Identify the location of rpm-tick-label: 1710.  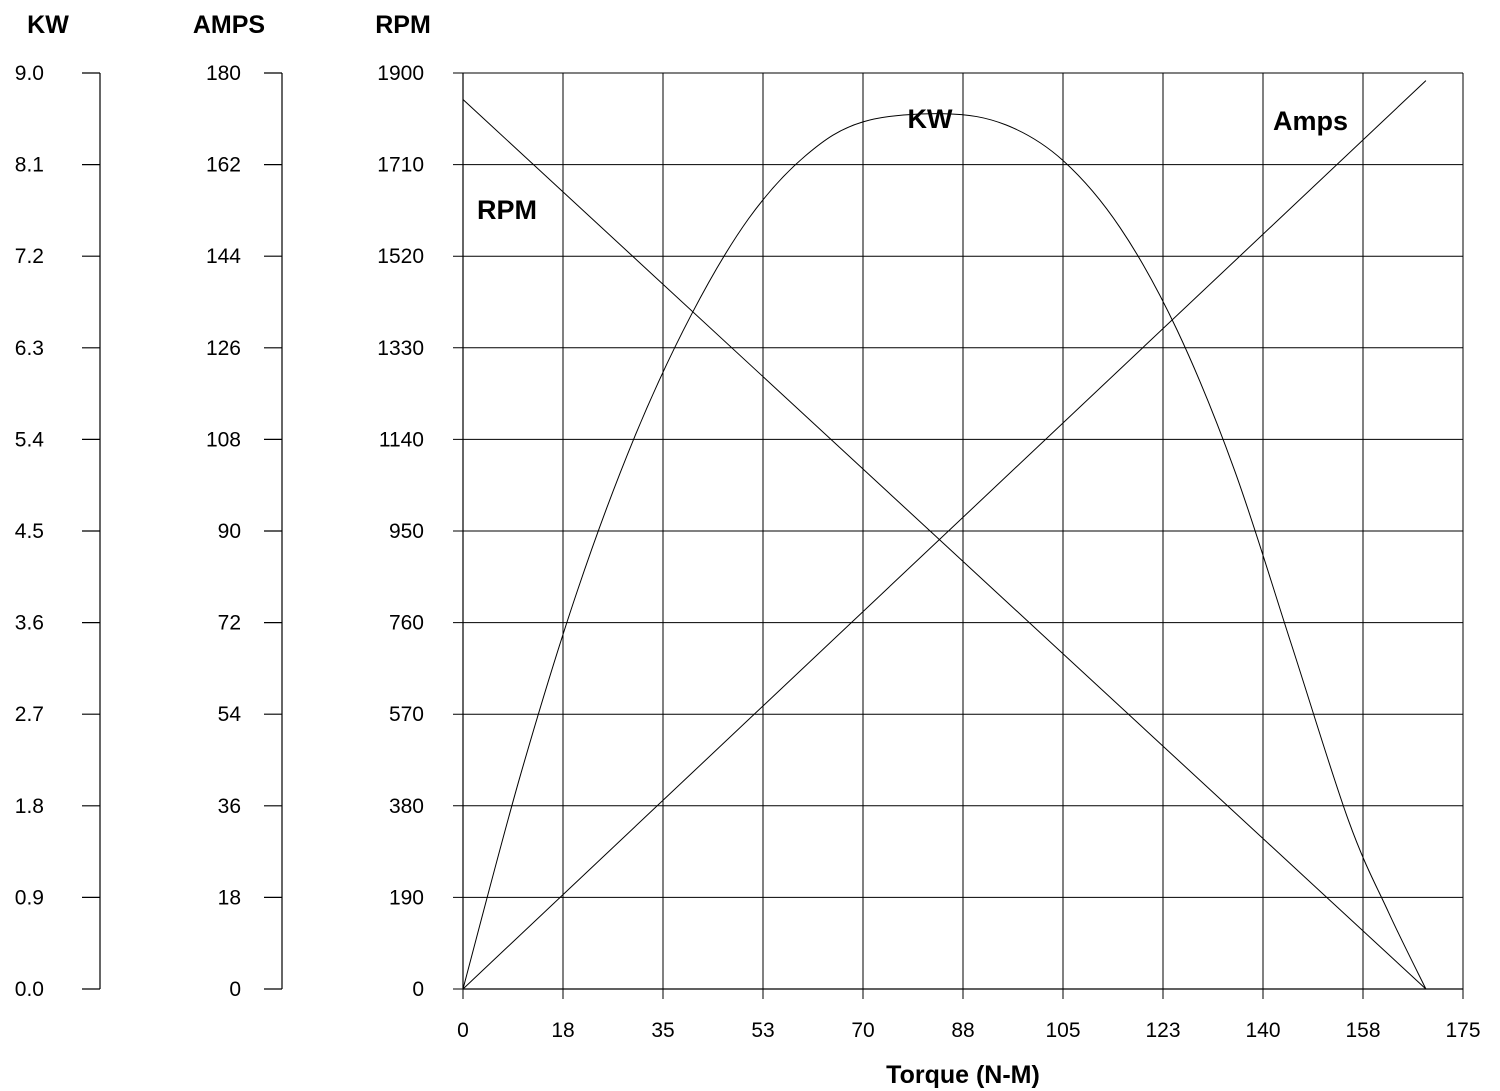
(400, 165).